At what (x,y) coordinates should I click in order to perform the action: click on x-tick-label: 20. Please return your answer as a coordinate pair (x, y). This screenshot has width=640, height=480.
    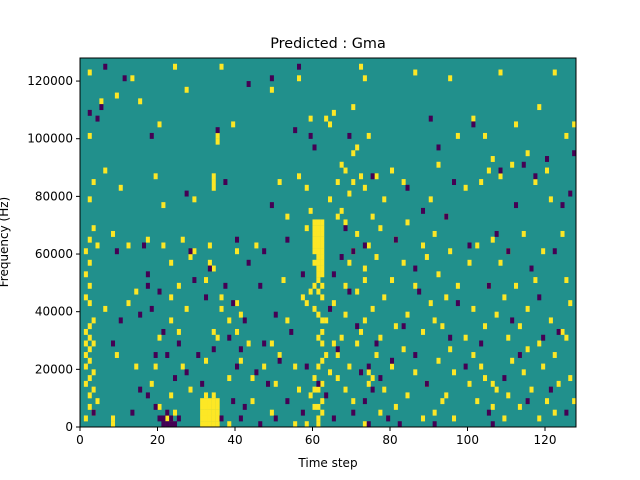
    Looking at the image, I should click on (157, 440).